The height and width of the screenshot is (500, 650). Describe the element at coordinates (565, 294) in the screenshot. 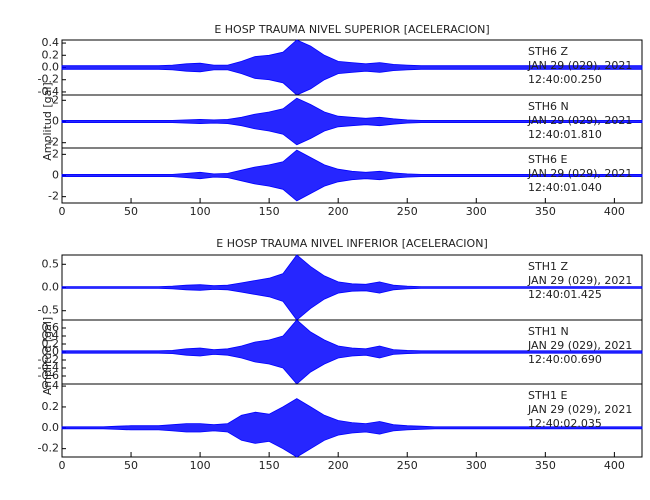

I see `time-label: 12:40:01.425` at that location.